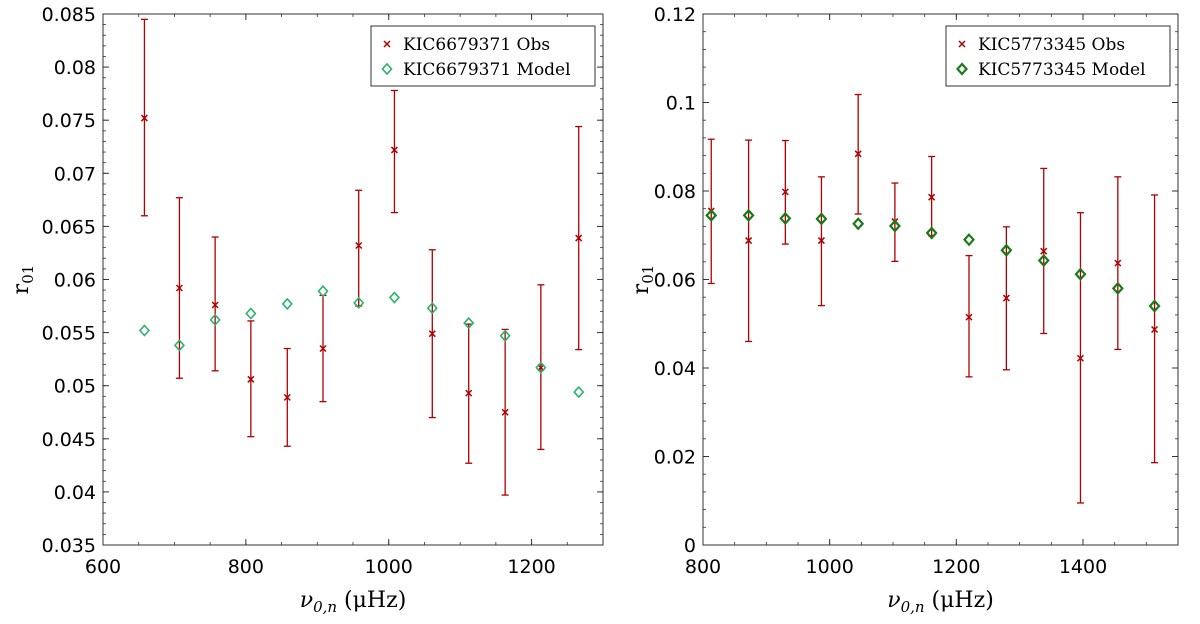  Describe the element at coordinates (487, 70) in the screenshot. I see `legend-model-label: KIC6679371 Model` at that location.